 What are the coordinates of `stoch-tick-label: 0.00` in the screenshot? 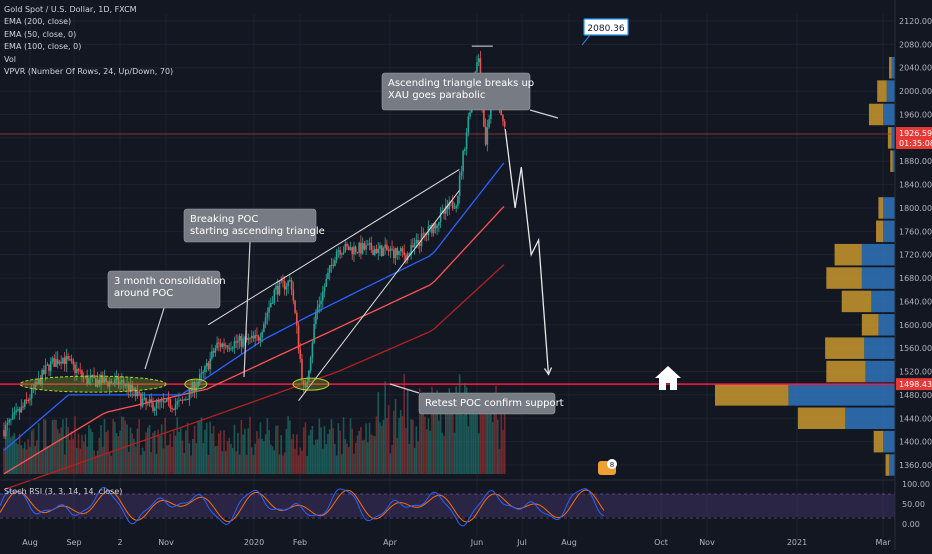 It's located at (911, 524).